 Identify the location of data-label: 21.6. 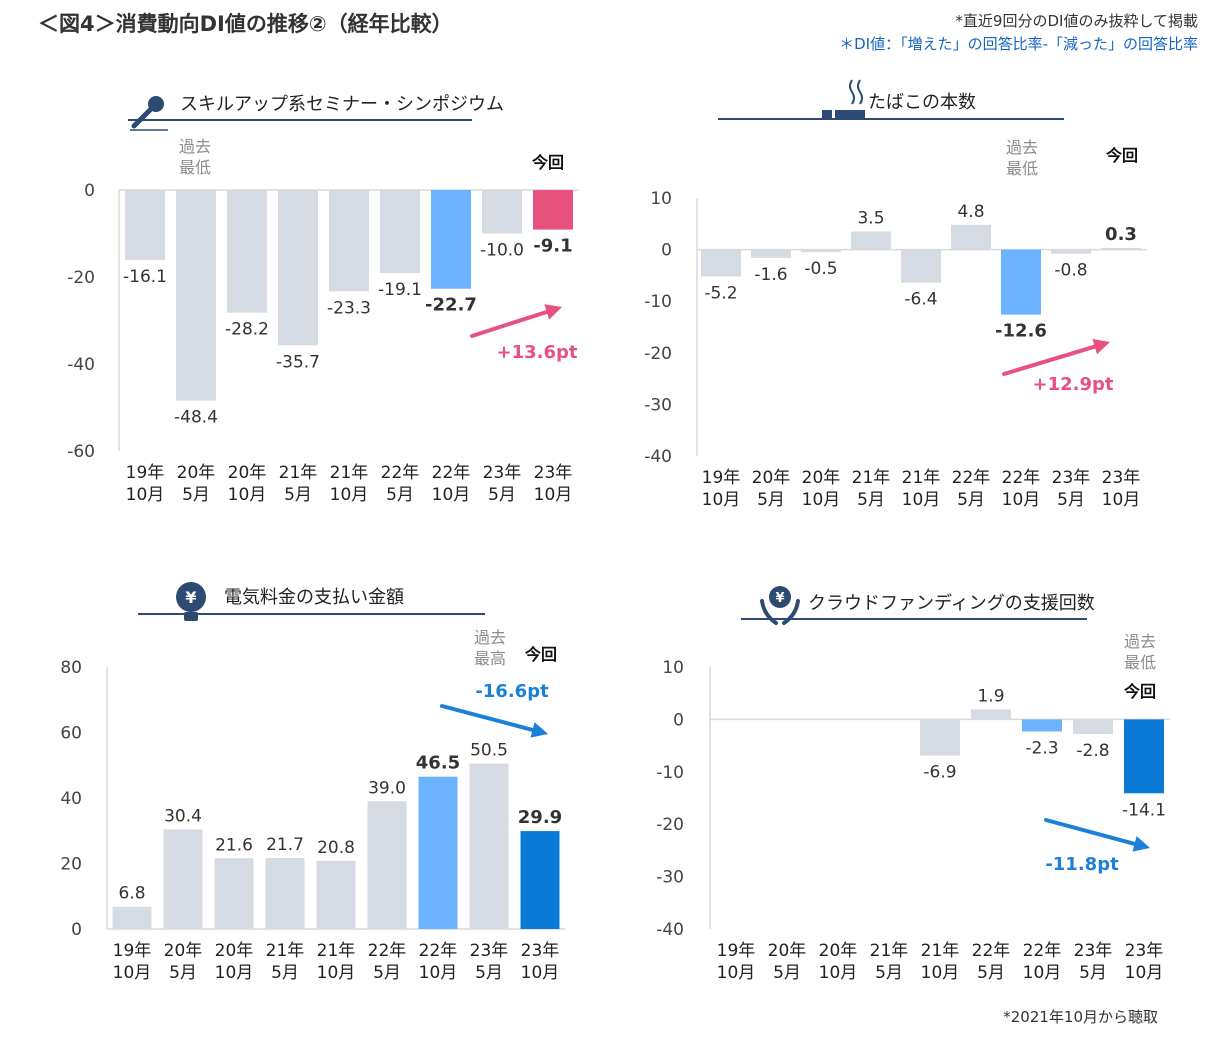
(234, 845).